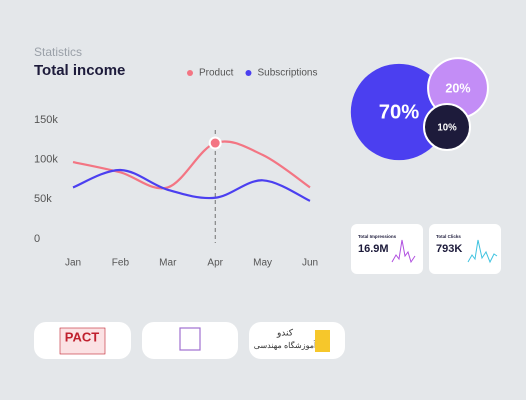 The image size is (526, 400). What do you see at coordinates (262, 263) in the screenshot?
I see `x-tick-label: May` at bounding box center [262, 263].